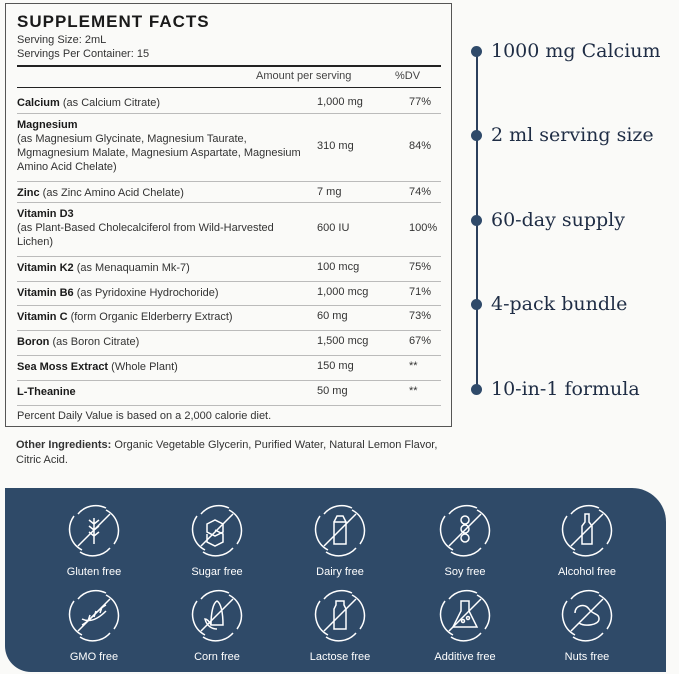  What do you see at coordinates (146, 293) in the screenshot?
I see `nutrient-detail: (as Pyridoxine Hydrochoride)` at bounding box center [146, 293].